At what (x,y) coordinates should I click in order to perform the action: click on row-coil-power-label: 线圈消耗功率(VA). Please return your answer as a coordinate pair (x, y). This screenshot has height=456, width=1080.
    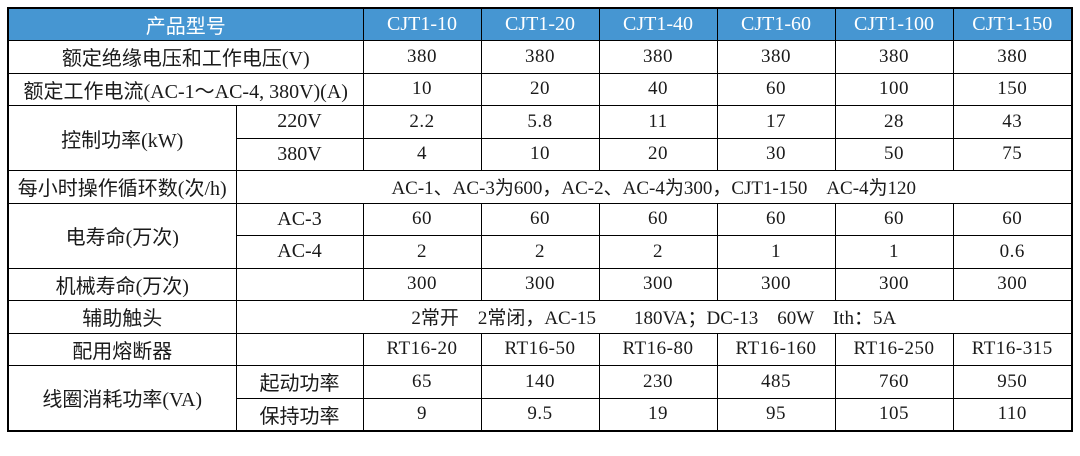
    Looking at the image, I should click on (122, 398).